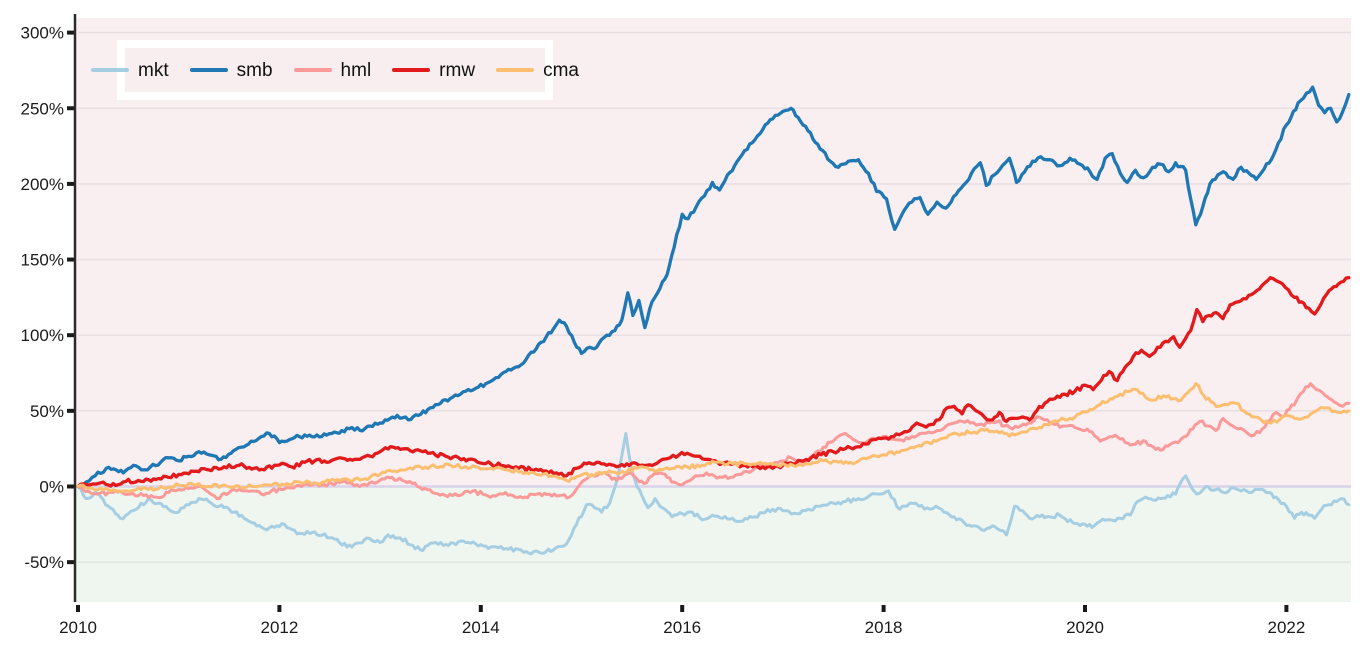 Image resolution: width=1362 pixels, height=660 pixels. What do you see at coordinates (44, 562) in the screenshot?
I see `y-tick-label: -50%` at bounding box center [44, 562].